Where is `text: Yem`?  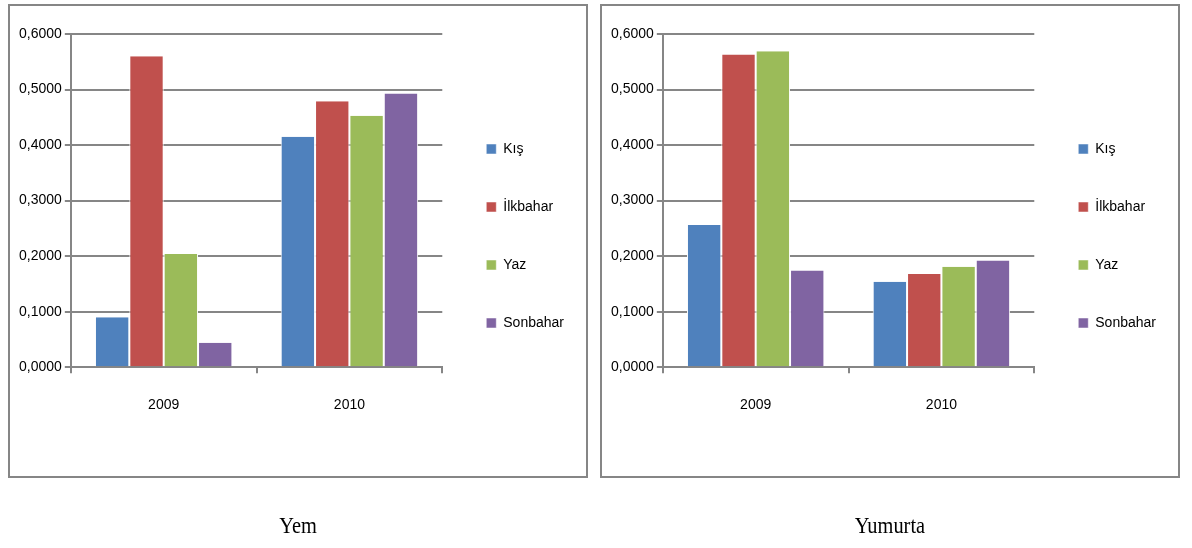 text: Yem is located at coordinates (298, 525).